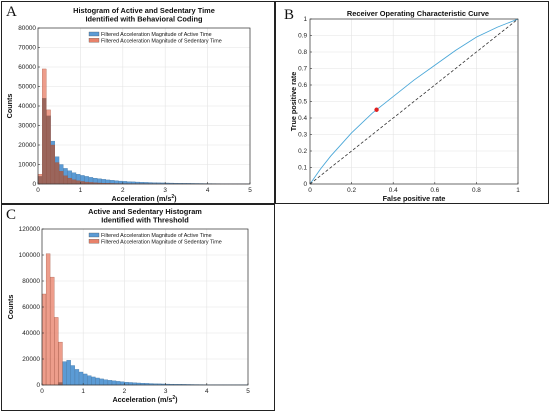  Describe the element at coordinates (27, 48) in the screenshot. I see `y-tick-label: 70000` at that location.